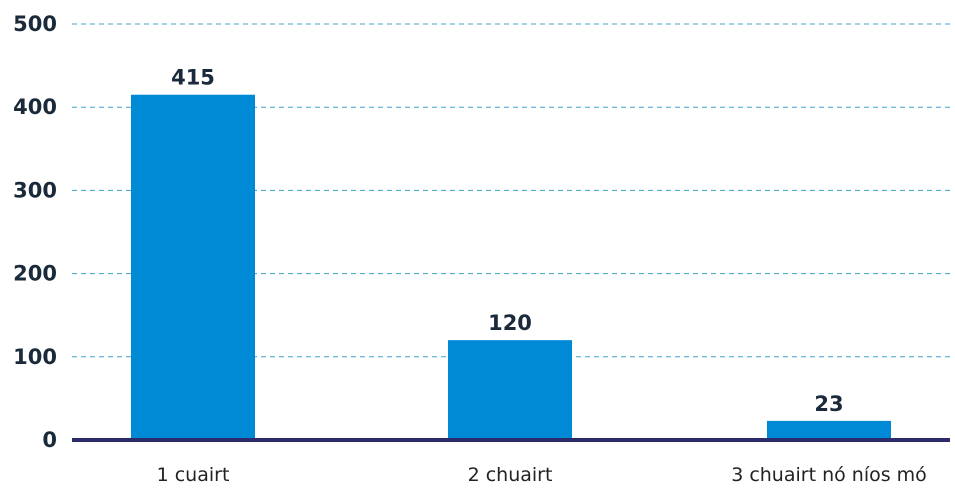 This screenshot has width=955, height=488. What do you see at coordinates (35, 357) in the screenshot?
I see `y-tick-label: 100` at bounding box center [35, 357].